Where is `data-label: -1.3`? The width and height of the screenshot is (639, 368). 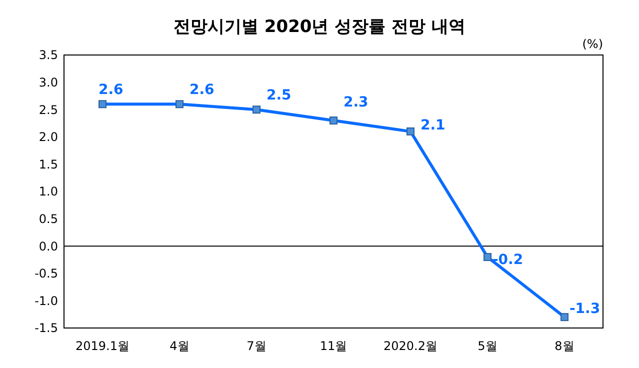 data-label: -1.3 is located at coordinates (585, 309).